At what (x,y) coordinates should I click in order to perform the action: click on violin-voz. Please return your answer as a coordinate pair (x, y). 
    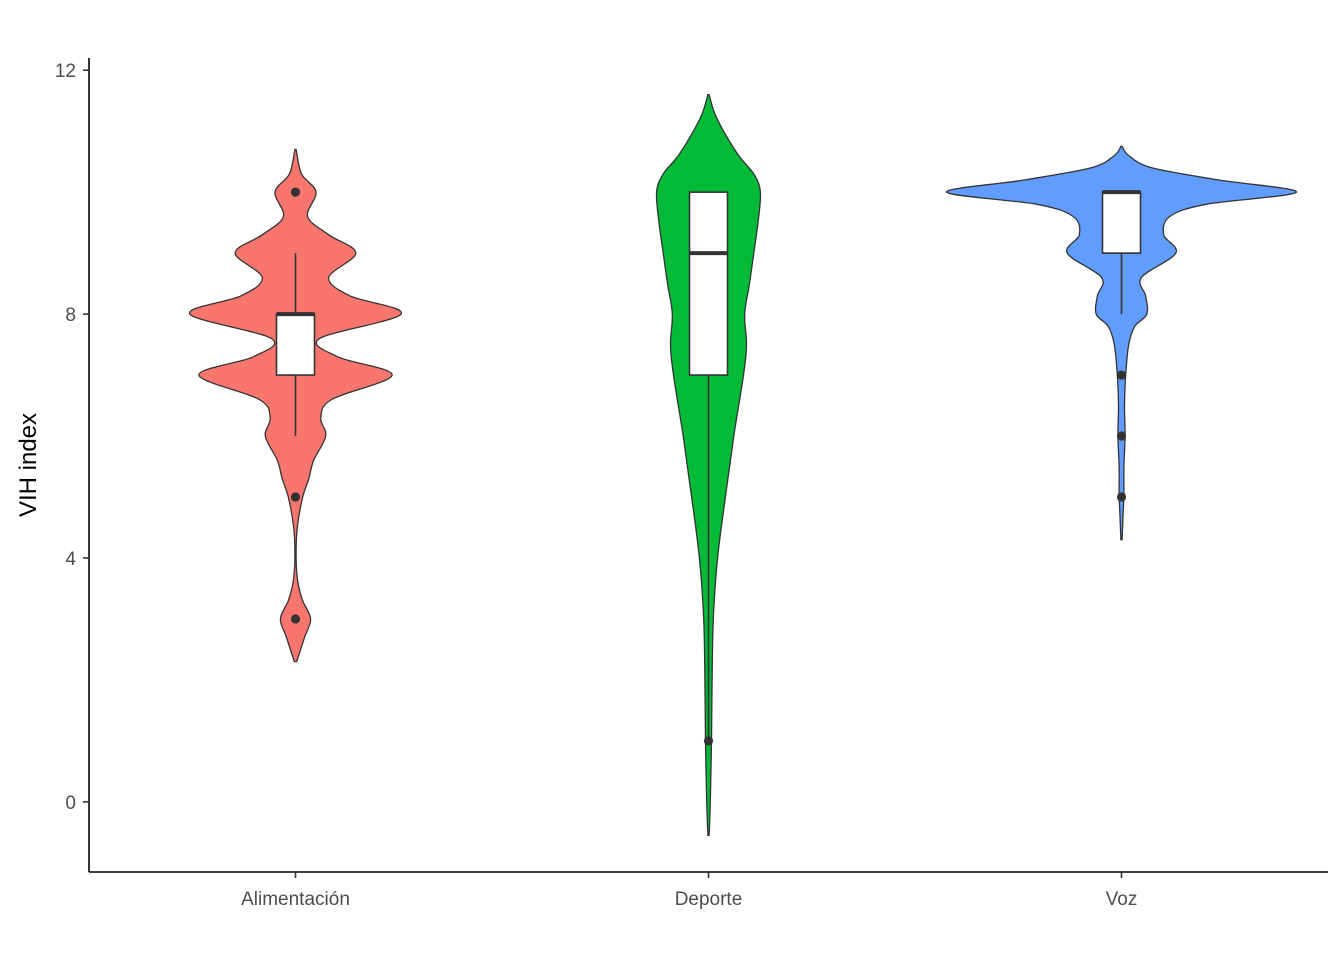
    Looking at the image, I should click on (1121, 343).